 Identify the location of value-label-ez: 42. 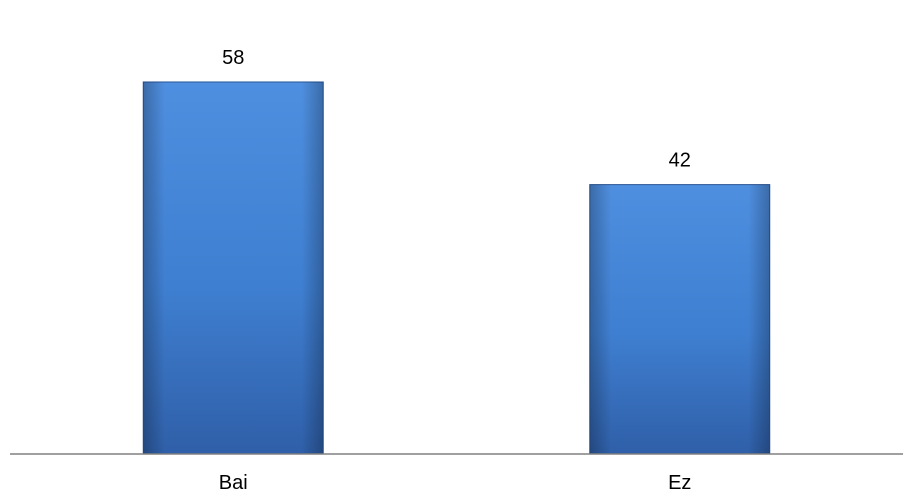
(680, 161).